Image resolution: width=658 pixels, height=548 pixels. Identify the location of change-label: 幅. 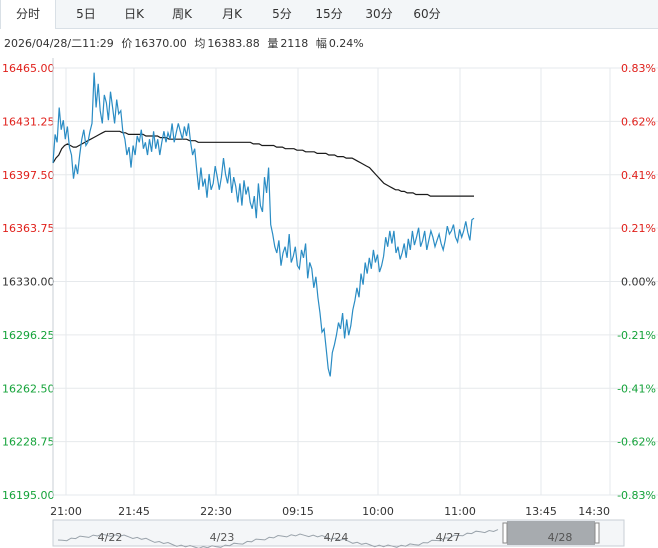
(321, 43).